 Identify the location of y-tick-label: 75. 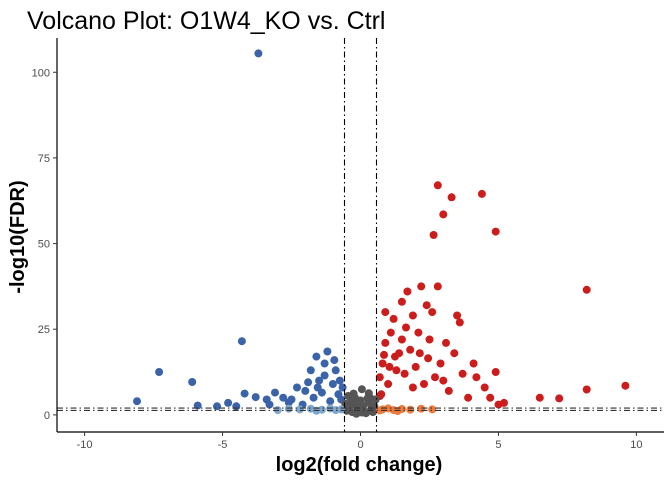
(44, 159).